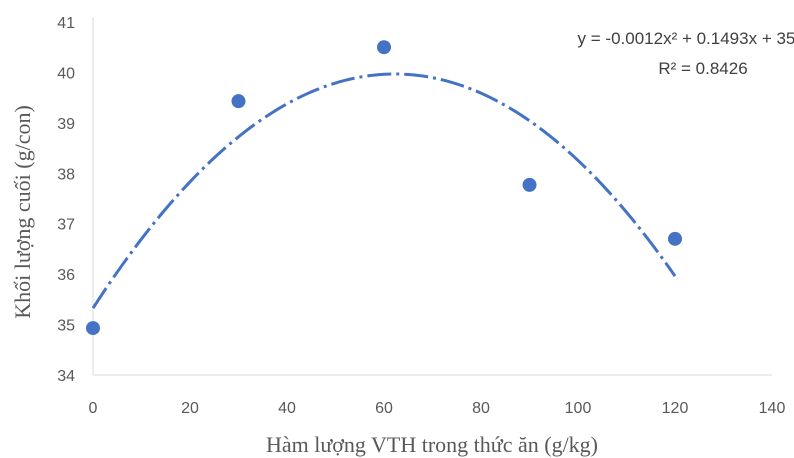  What do you see at coordinates (481, 408) in the screenshot?
I see `x-tick-label: 80` at bounding box center [481, 408].